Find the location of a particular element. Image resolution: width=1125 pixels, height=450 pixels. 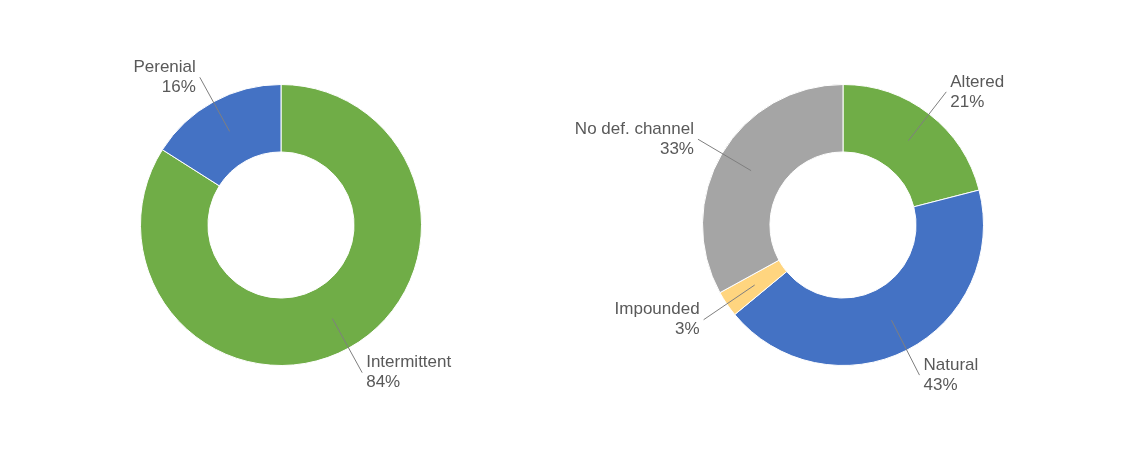

data-label: 43% is located at coordinates (940, 384).